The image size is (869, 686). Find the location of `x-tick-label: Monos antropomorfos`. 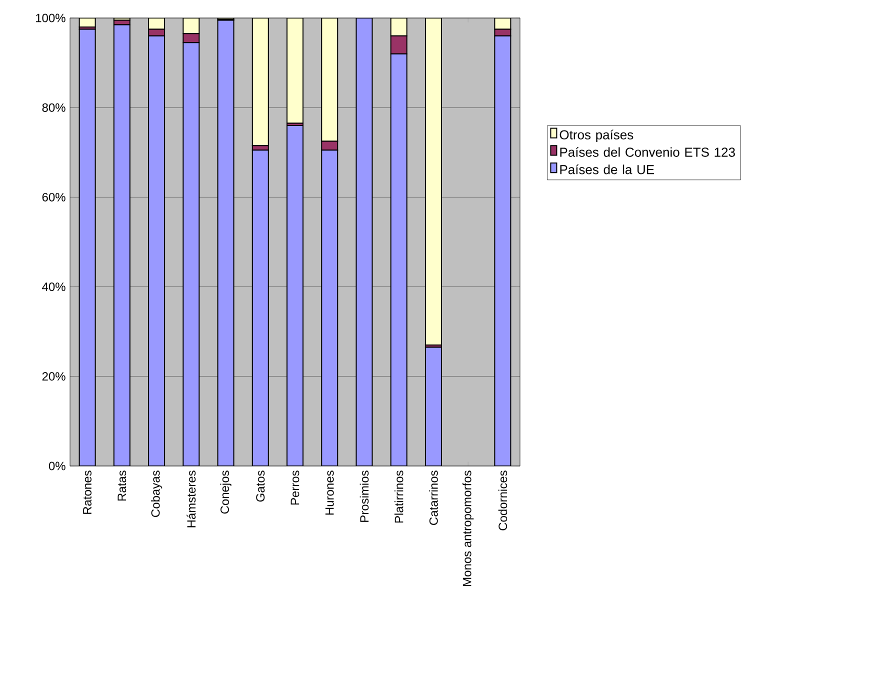

x-tick-label: Monos antropomorfos is located at coordinates (468, 528).